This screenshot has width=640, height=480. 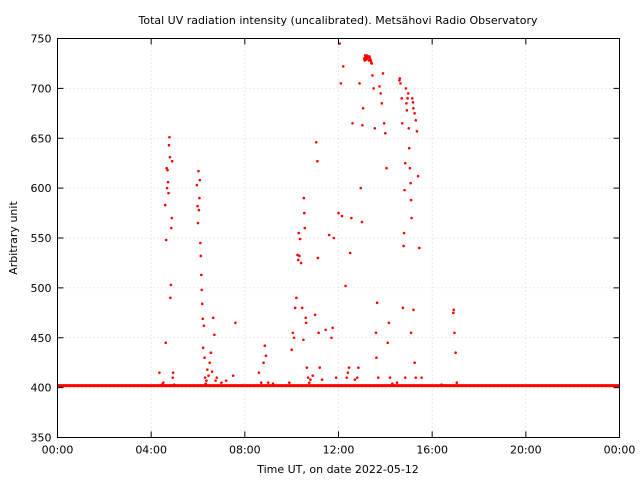 What do you see at coordinates (41, 88) in the screenshot?
I see `y-tick-label: 700` at bounding box center [41, 88].